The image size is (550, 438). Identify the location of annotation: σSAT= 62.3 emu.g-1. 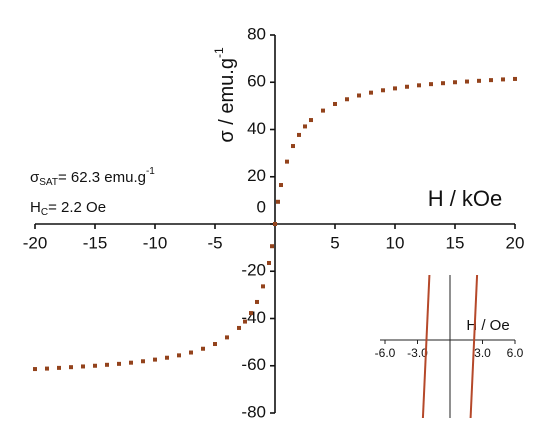
(92, 177).